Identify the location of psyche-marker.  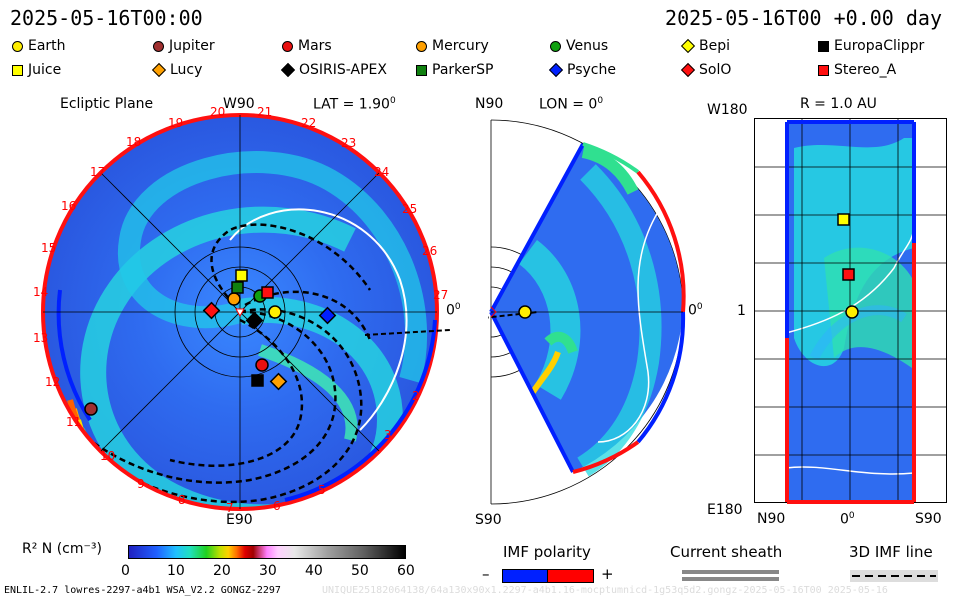
(327, 315).